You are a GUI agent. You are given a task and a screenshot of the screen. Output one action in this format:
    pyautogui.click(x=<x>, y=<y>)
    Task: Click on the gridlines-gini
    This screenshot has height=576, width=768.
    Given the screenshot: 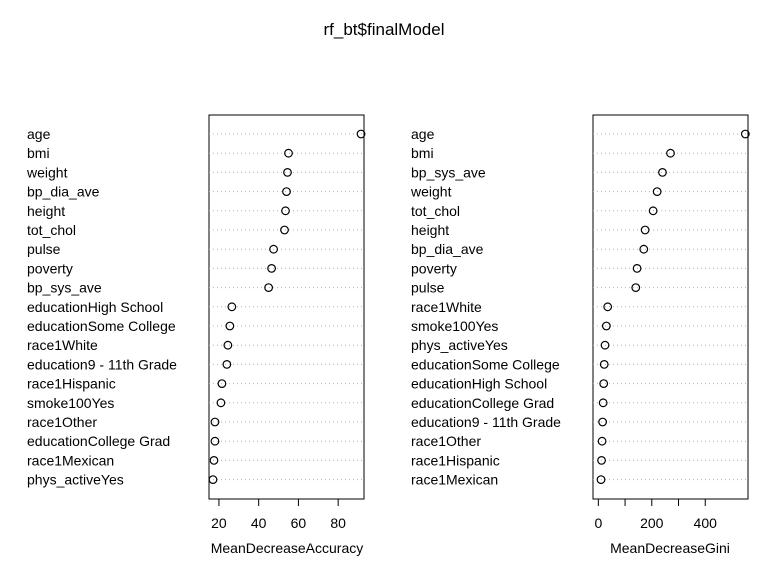 What is the action you would take?
    pyautogui.click(x=670, y=307)
    